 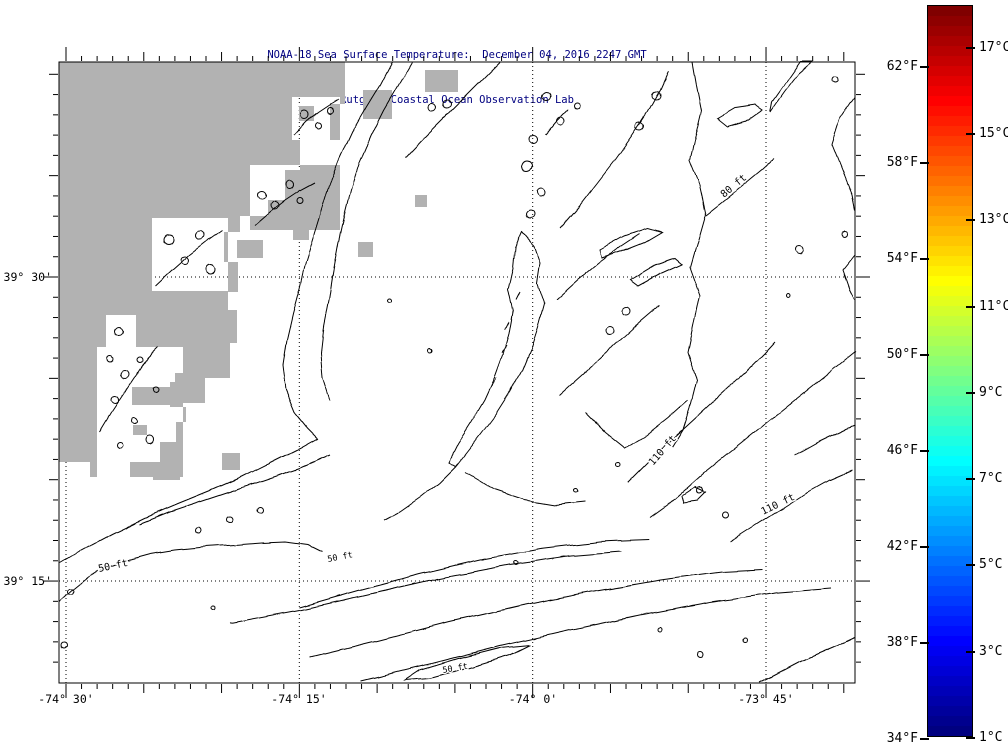 What do you see at coordinates (993, 133) in the screenshot?
I see `colorbar-c-label: 15°C` at bounding box center [993, 133].